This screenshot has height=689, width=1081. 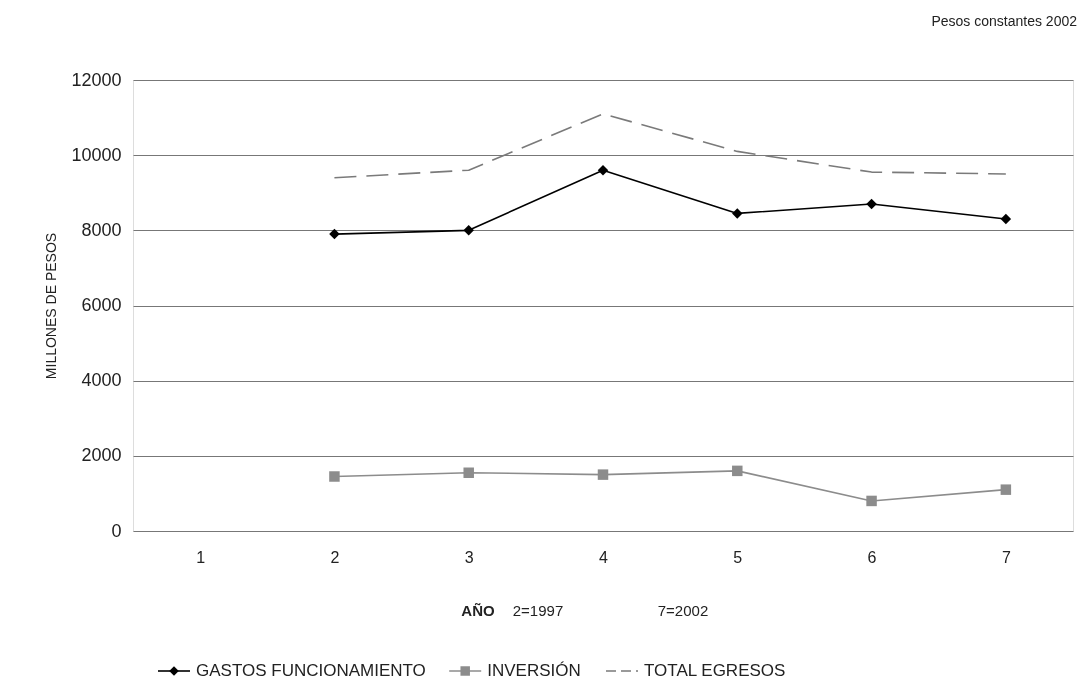 What do you see at coordinates (604, 557) in the screenshot?
I see `x-tick-label: 4` at bounding box center [604, 557].